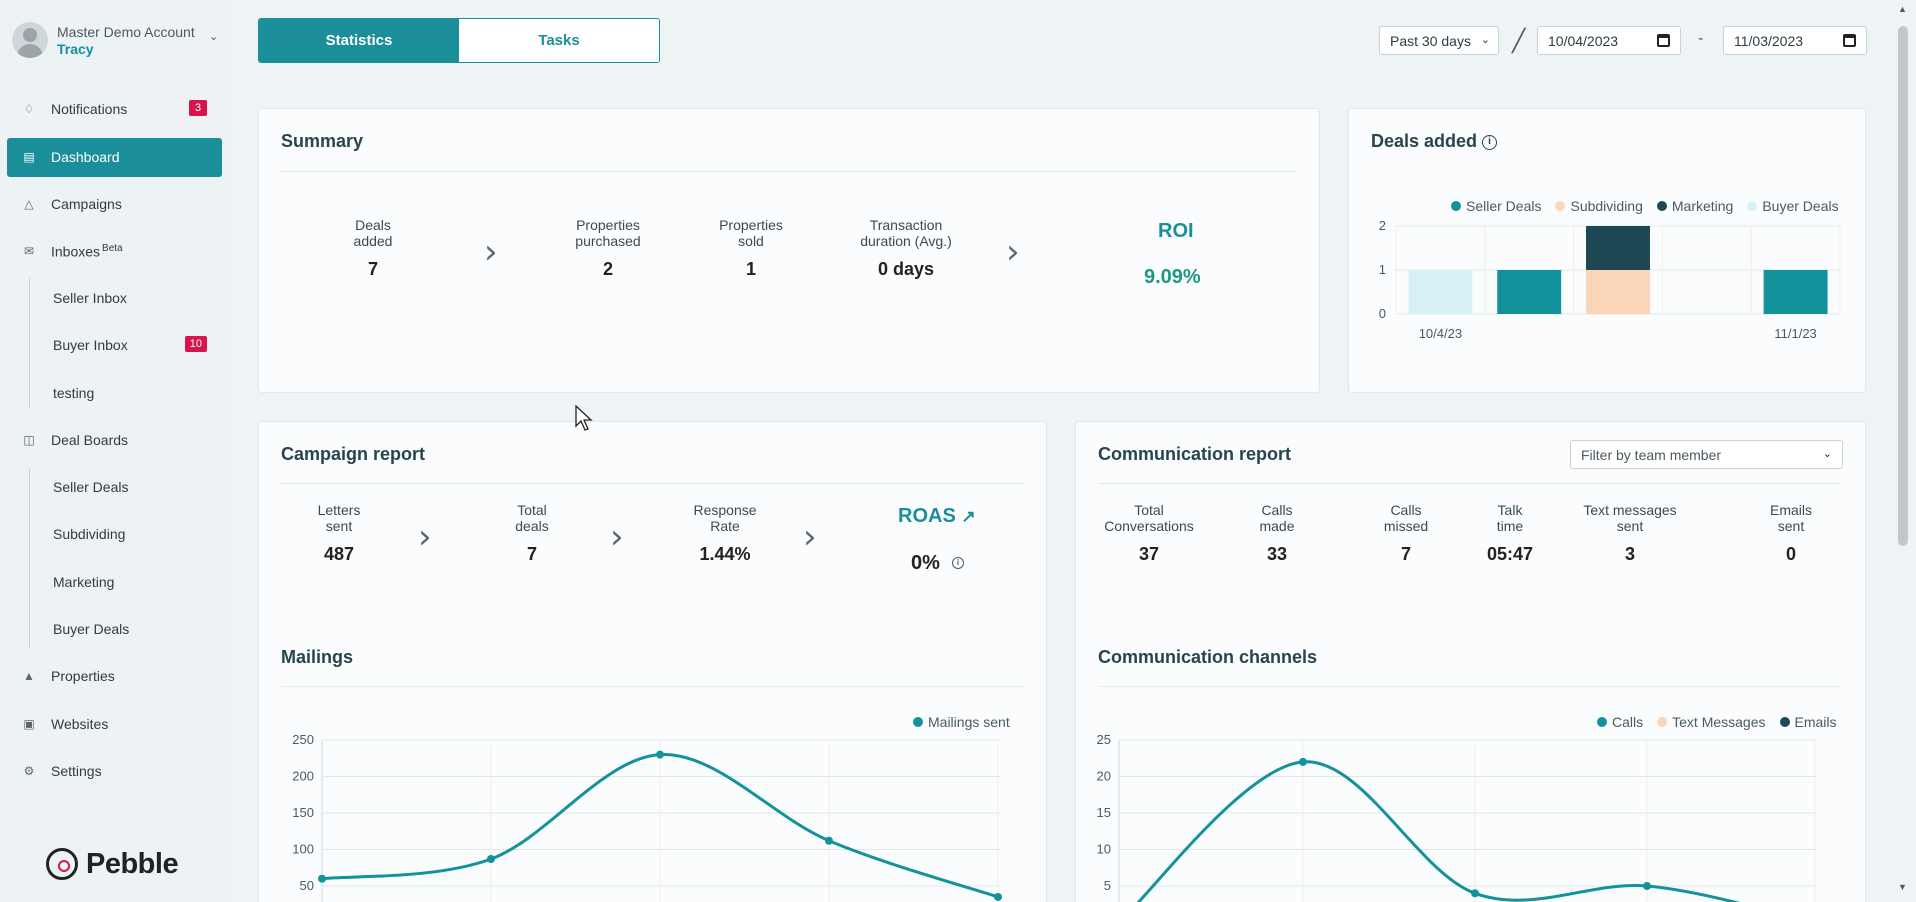  Describe the element at coordinates (1434, 141) in the screenshot. I see `deals-added-title: Deals added i` at that location.